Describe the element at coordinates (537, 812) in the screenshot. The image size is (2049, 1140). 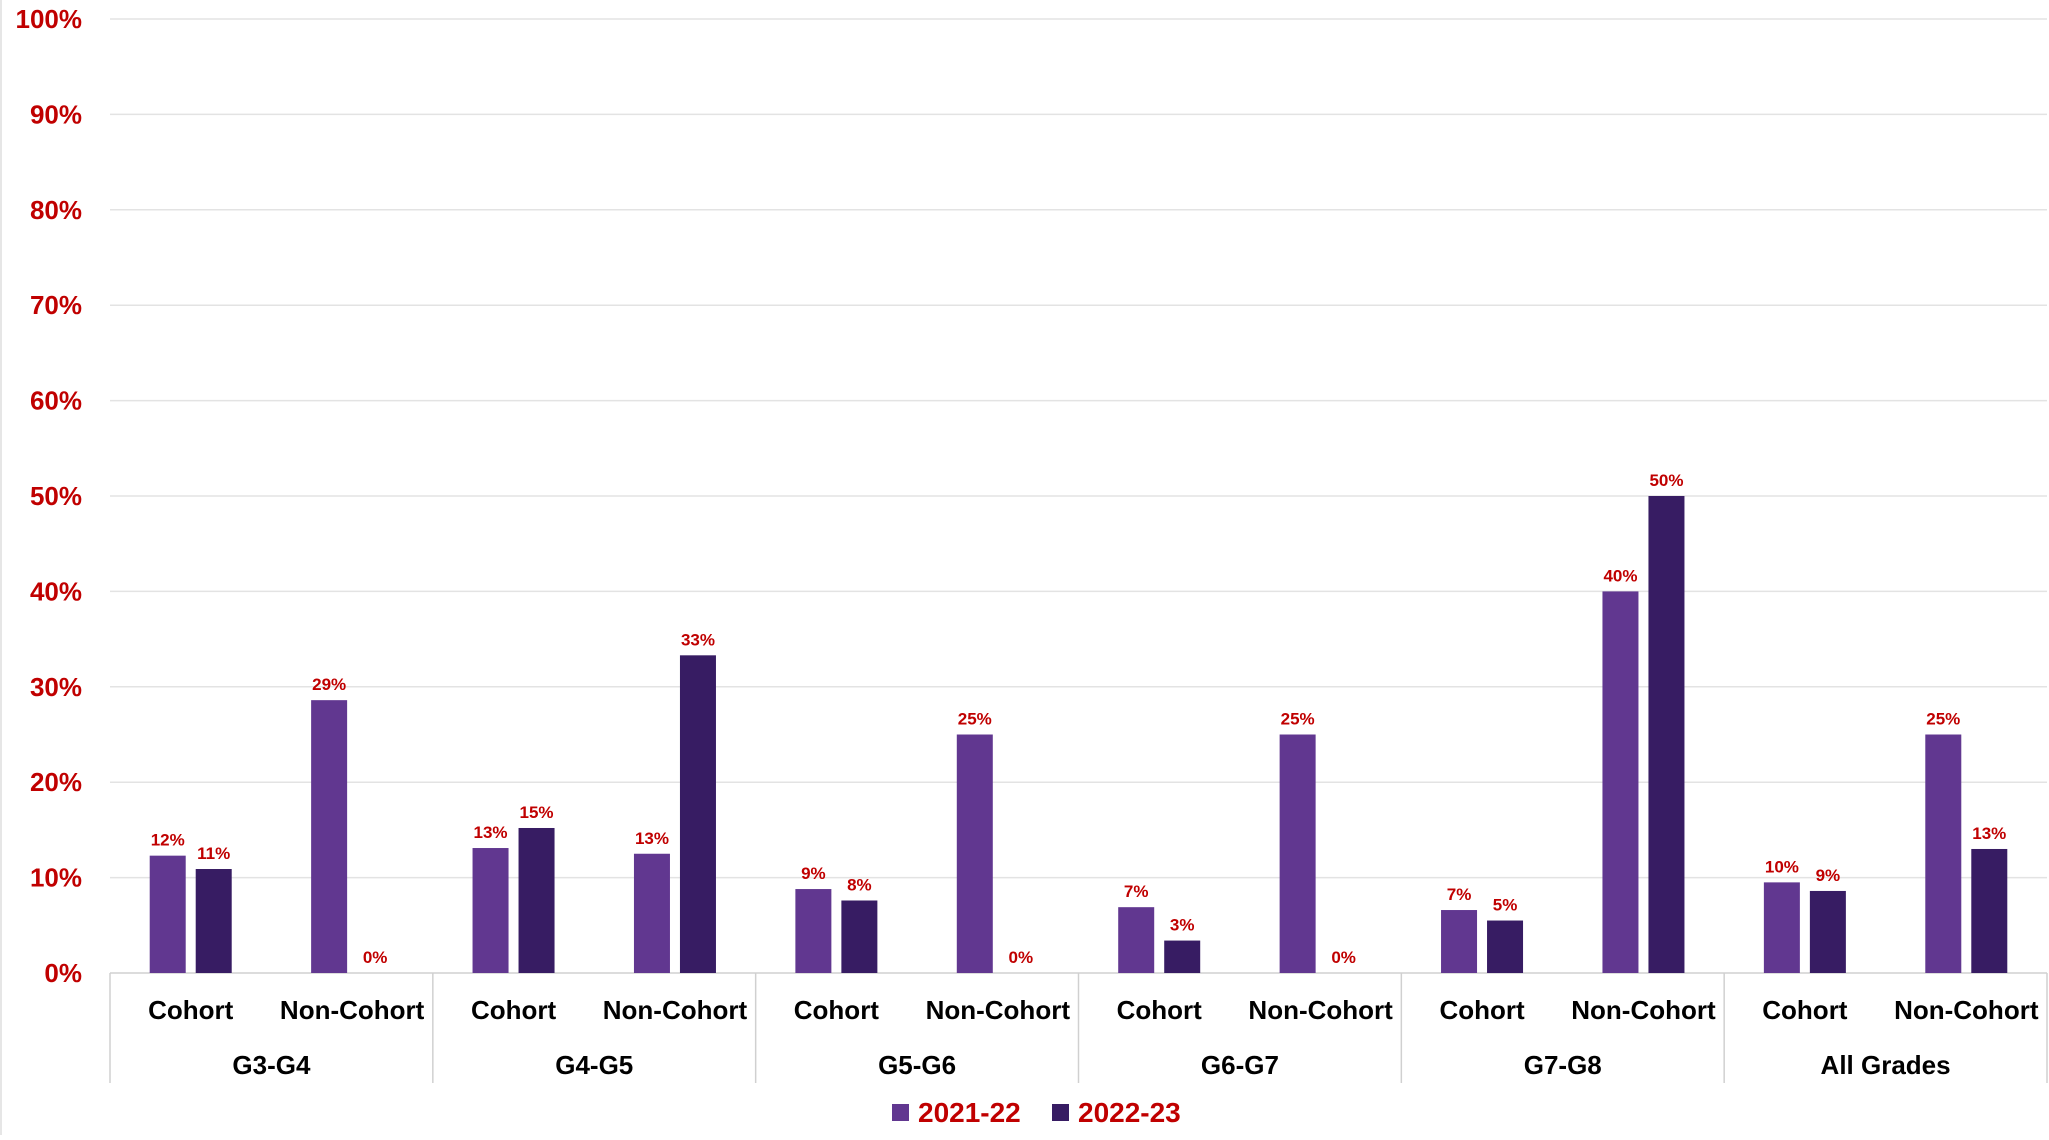
I see `data-label: 15%` at that location.